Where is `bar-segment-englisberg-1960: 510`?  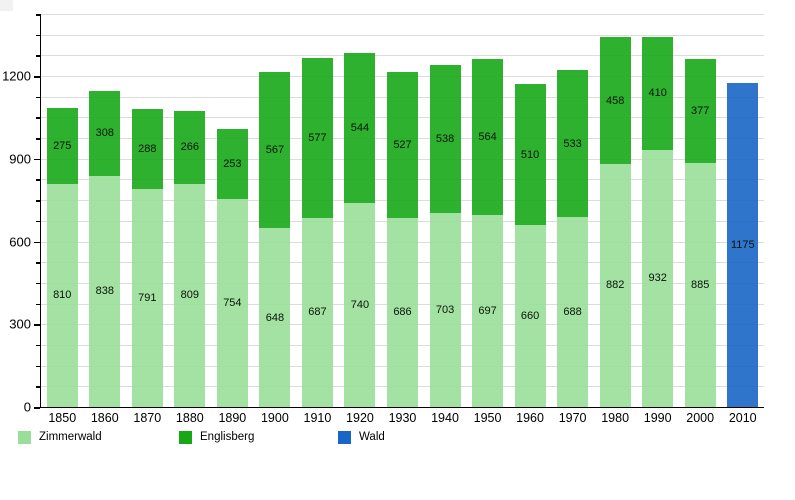
bar-segment-englisberg-1960: 510 is located at coordinates (530, 154).